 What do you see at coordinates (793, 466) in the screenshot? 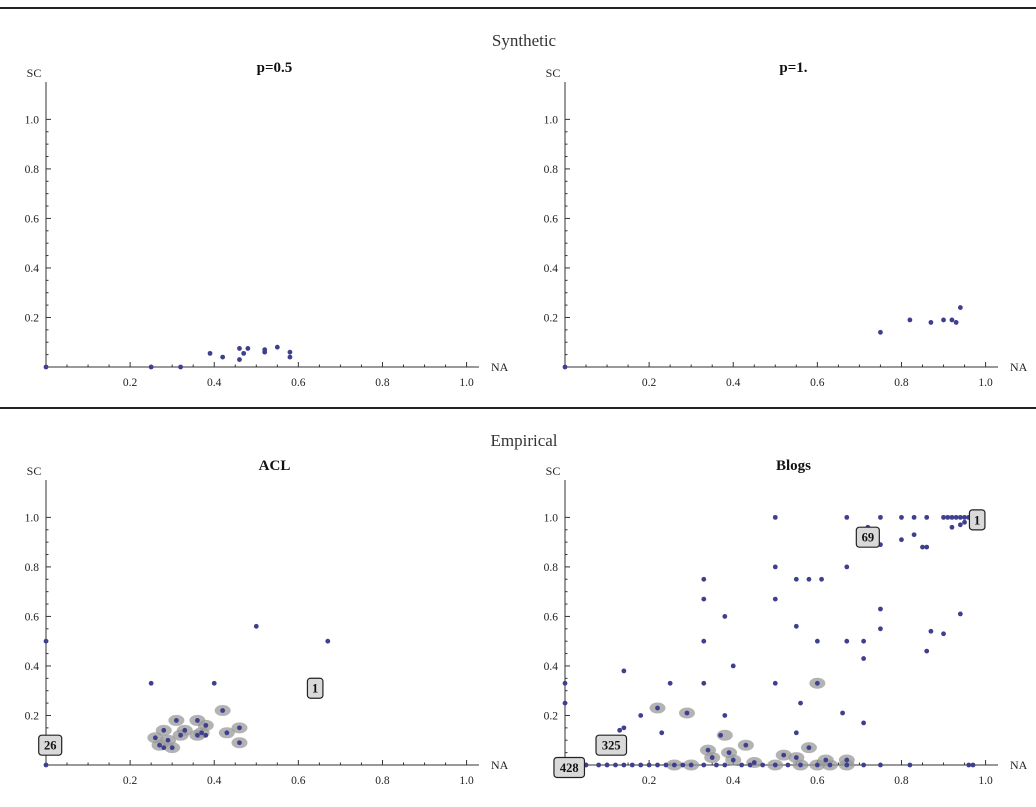
I see `chart-title-blogs: Blogs` at bounding box center [793, 466].